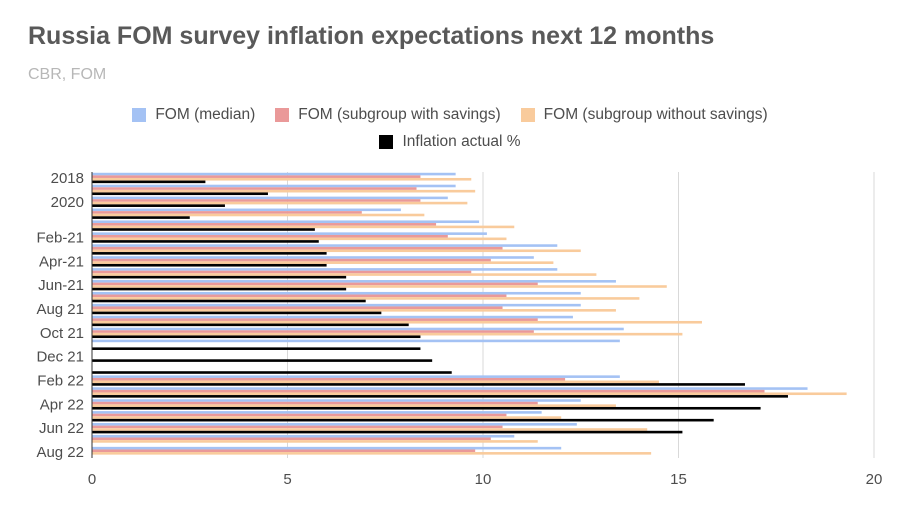 This screenshot has height=510, width=900. What do you see at coordinates (60, 309) in the screenshot?
I see `y-tick-label-aug-21: Aug 21` at bounding box center [60, 309].